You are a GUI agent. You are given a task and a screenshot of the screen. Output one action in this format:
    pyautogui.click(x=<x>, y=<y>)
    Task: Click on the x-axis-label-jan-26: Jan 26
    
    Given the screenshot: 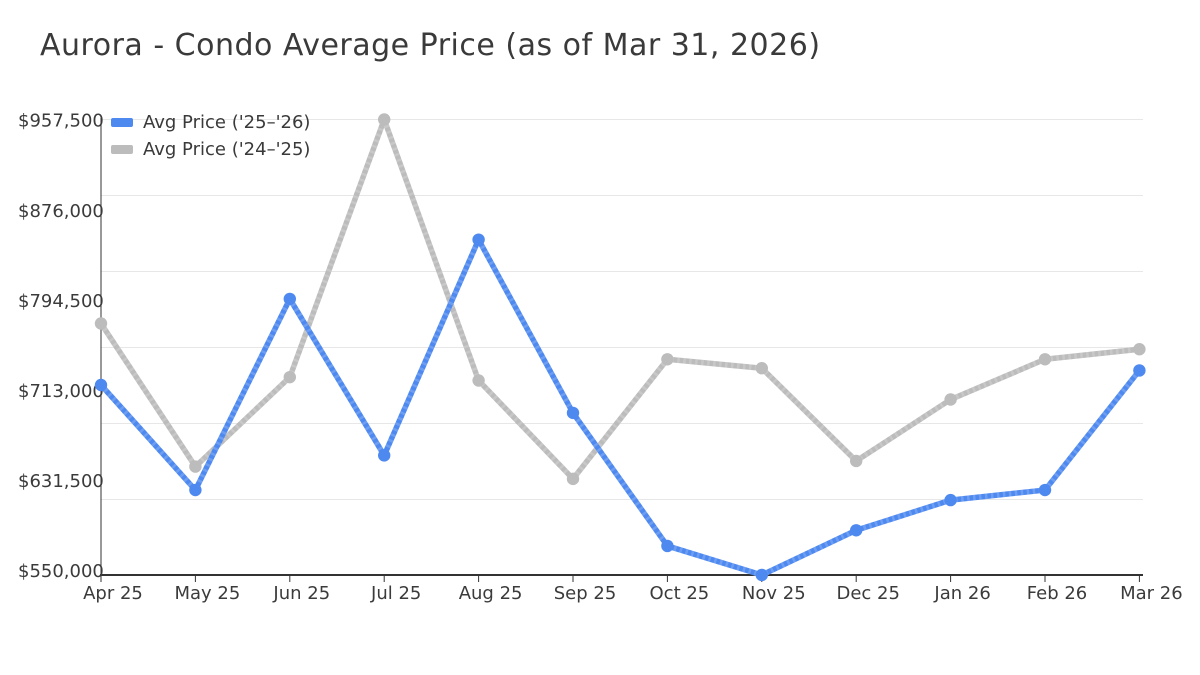 What is the action you would take?
    pyautogui.click(x=961, y=593)
    